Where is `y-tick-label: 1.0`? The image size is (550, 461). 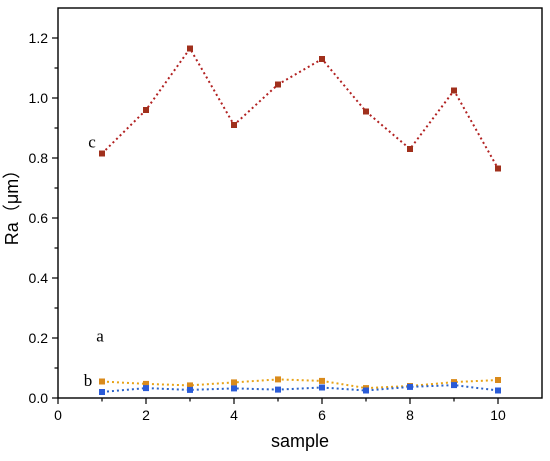 y-tick-label: 1.0 is located at coordinates (39, 98).